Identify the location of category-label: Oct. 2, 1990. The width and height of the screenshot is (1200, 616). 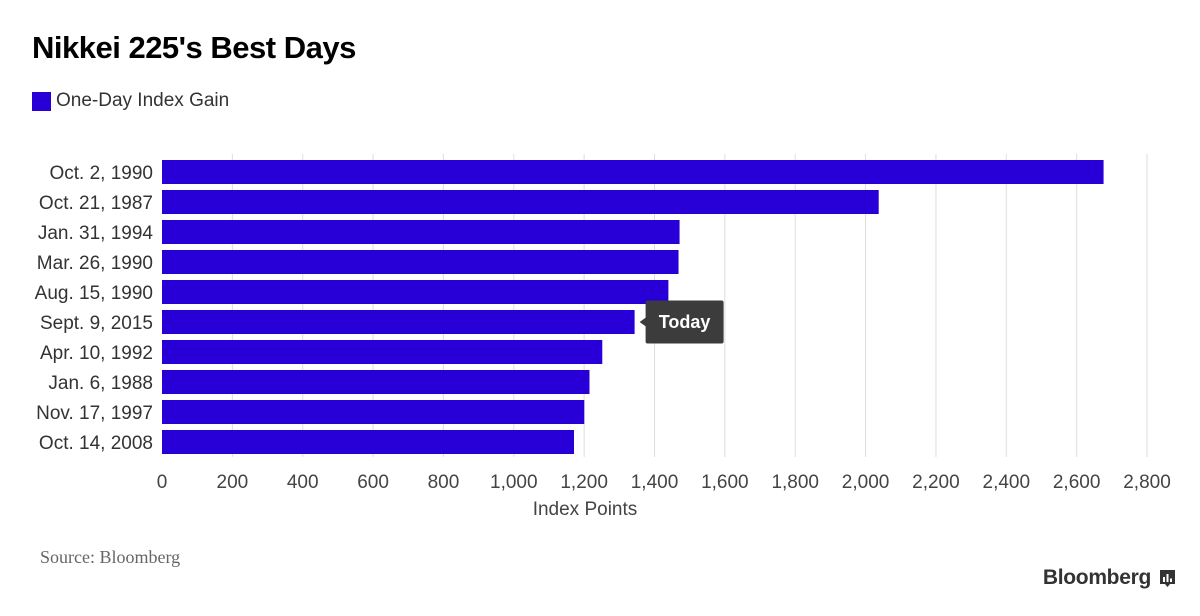
(101, 173).